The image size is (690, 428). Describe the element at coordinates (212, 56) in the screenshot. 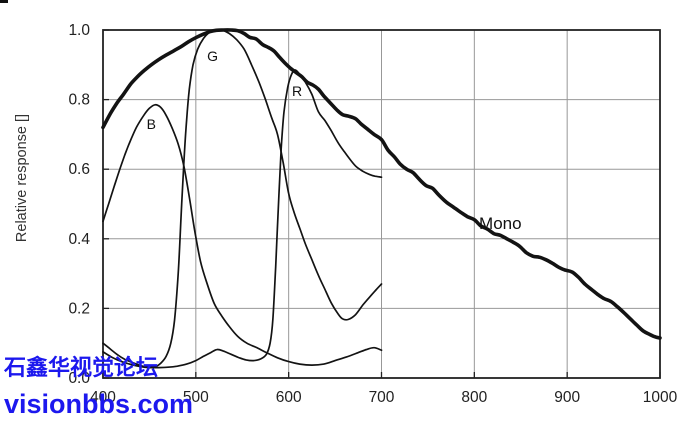

I see `curve-label-g: G` at that location.